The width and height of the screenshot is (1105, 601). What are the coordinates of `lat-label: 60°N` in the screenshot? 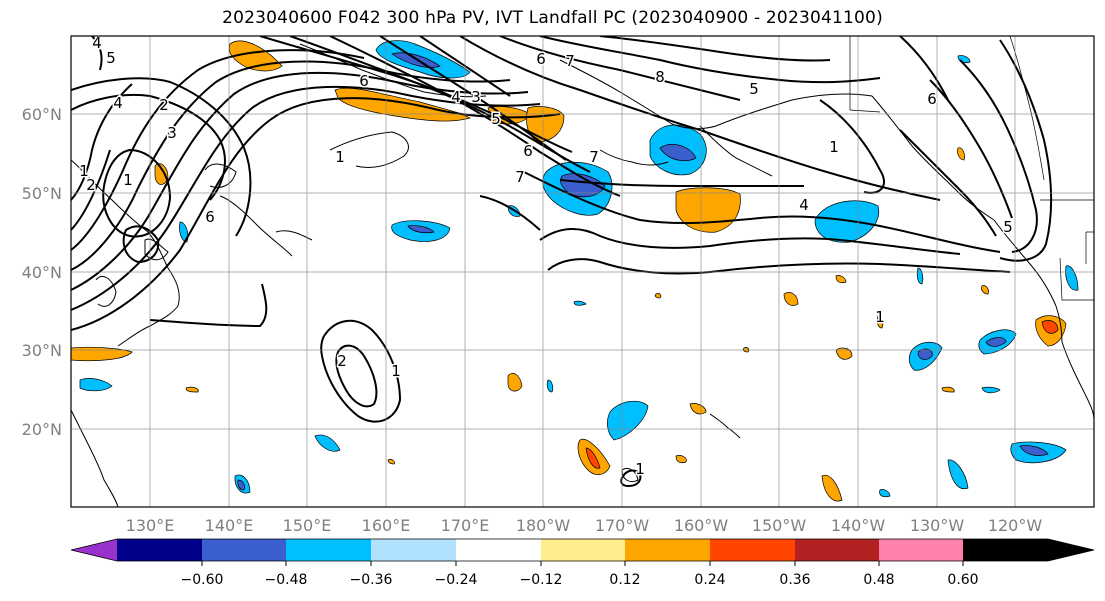 It's located at (42, 114).